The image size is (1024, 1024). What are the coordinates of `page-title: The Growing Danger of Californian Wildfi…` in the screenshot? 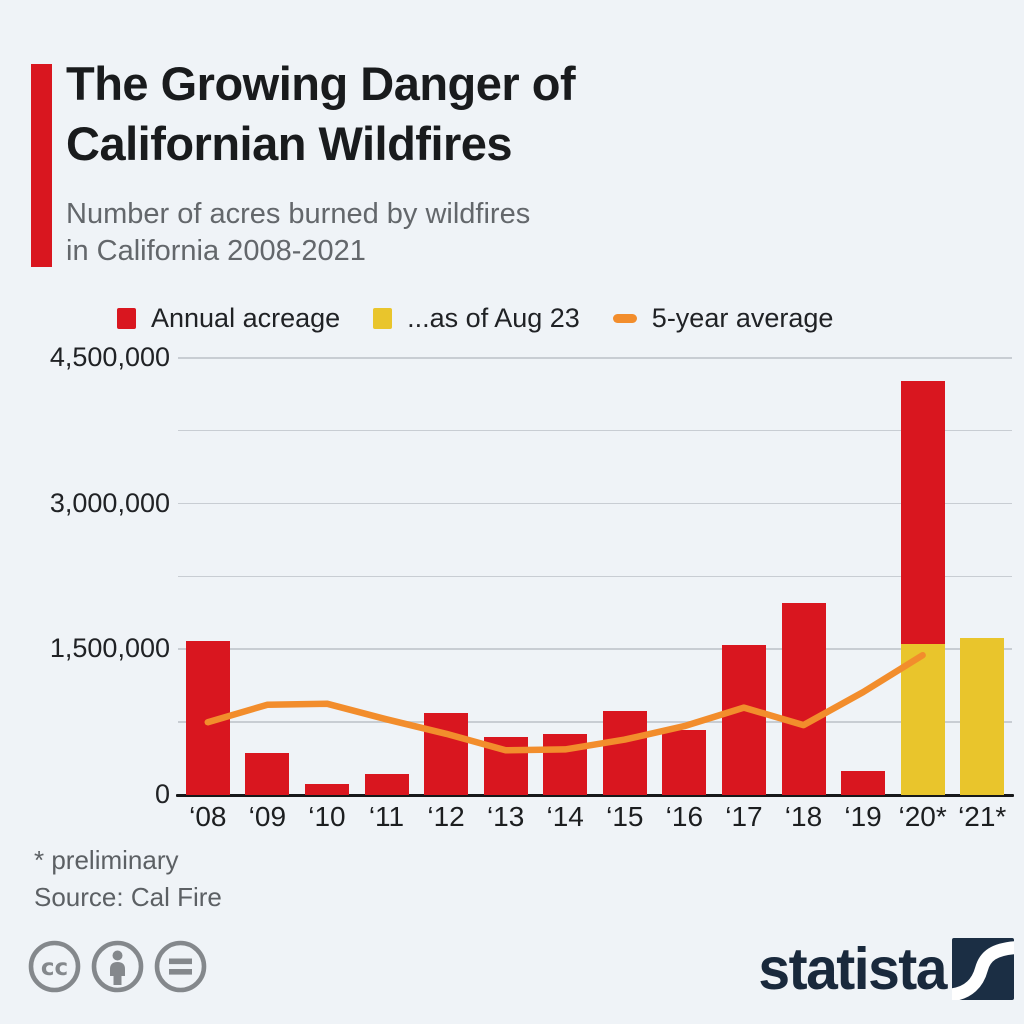 It's located at (321, 114).